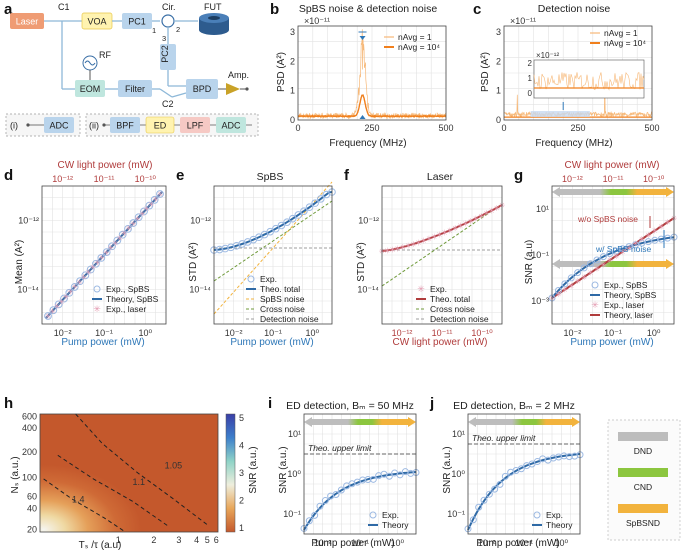  Describe the element at coordinates (146, 333) in the screenshot. I see `chart-d-xtick-2: 10⁰` at that location.